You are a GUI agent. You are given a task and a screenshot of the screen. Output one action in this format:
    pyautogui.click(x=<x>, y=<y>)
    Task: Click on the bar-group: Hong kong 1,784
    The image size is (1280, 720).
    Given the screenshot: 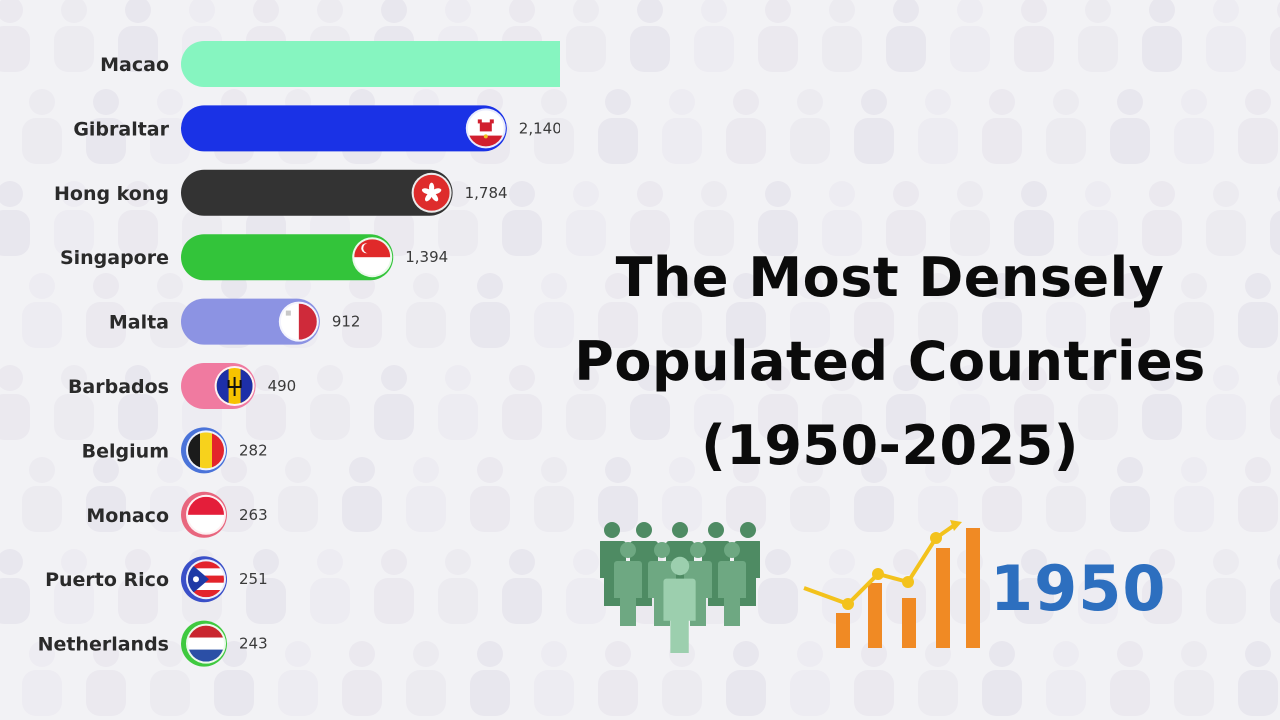 What is the action you would take?
    pyautogui.click(x=281, y=192)
    